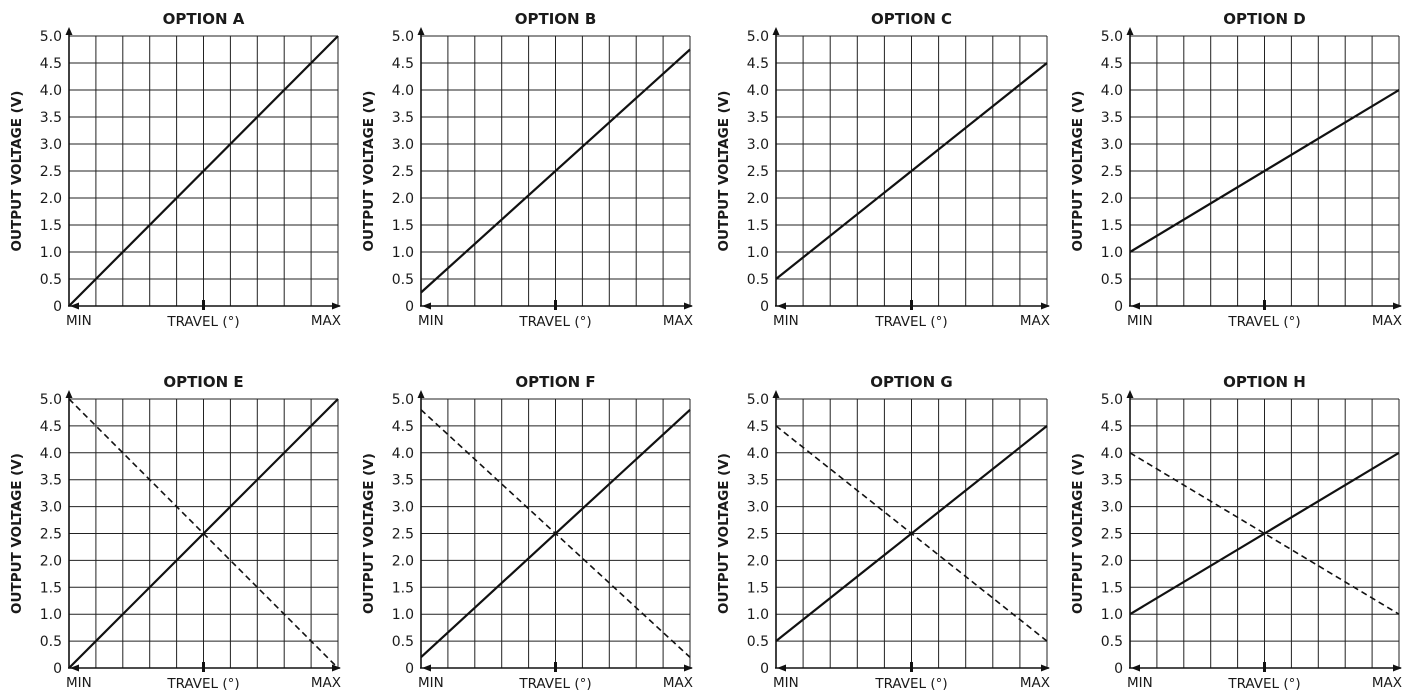 This screenshot has width=1417, height=699. Describe the element at coordinates (911, 382) in the screenshot. I see `chart-title: OPTION G` at that location.